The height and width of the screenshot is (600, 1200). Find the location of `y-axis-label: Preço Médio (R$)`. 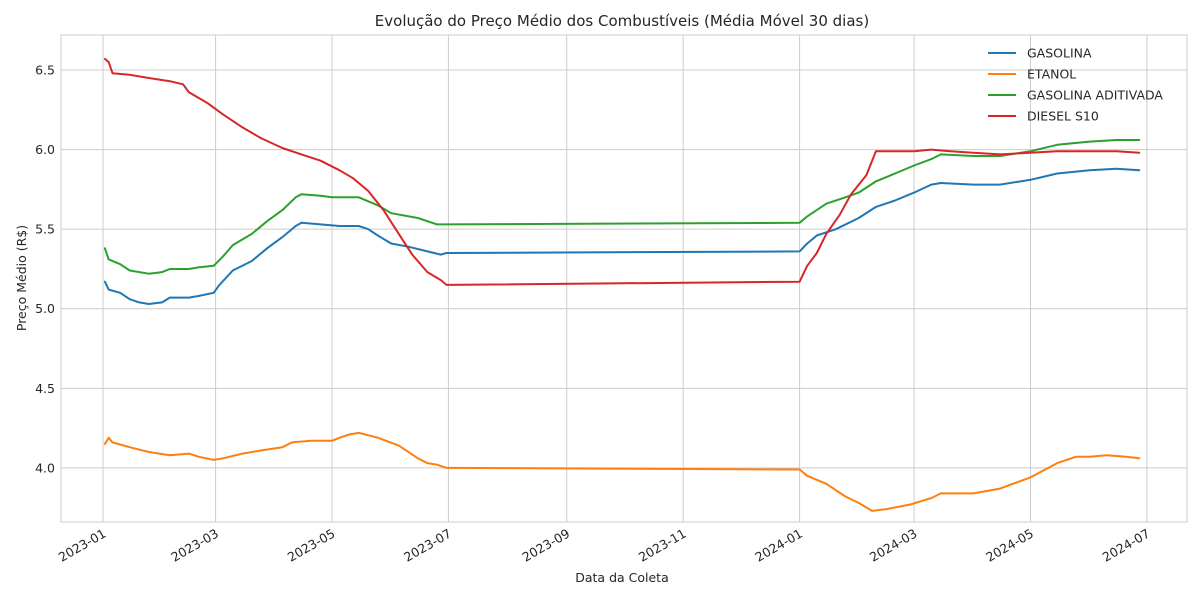

y-axis-label: Preço Médio (R$) is located at coordinates (21, 278).